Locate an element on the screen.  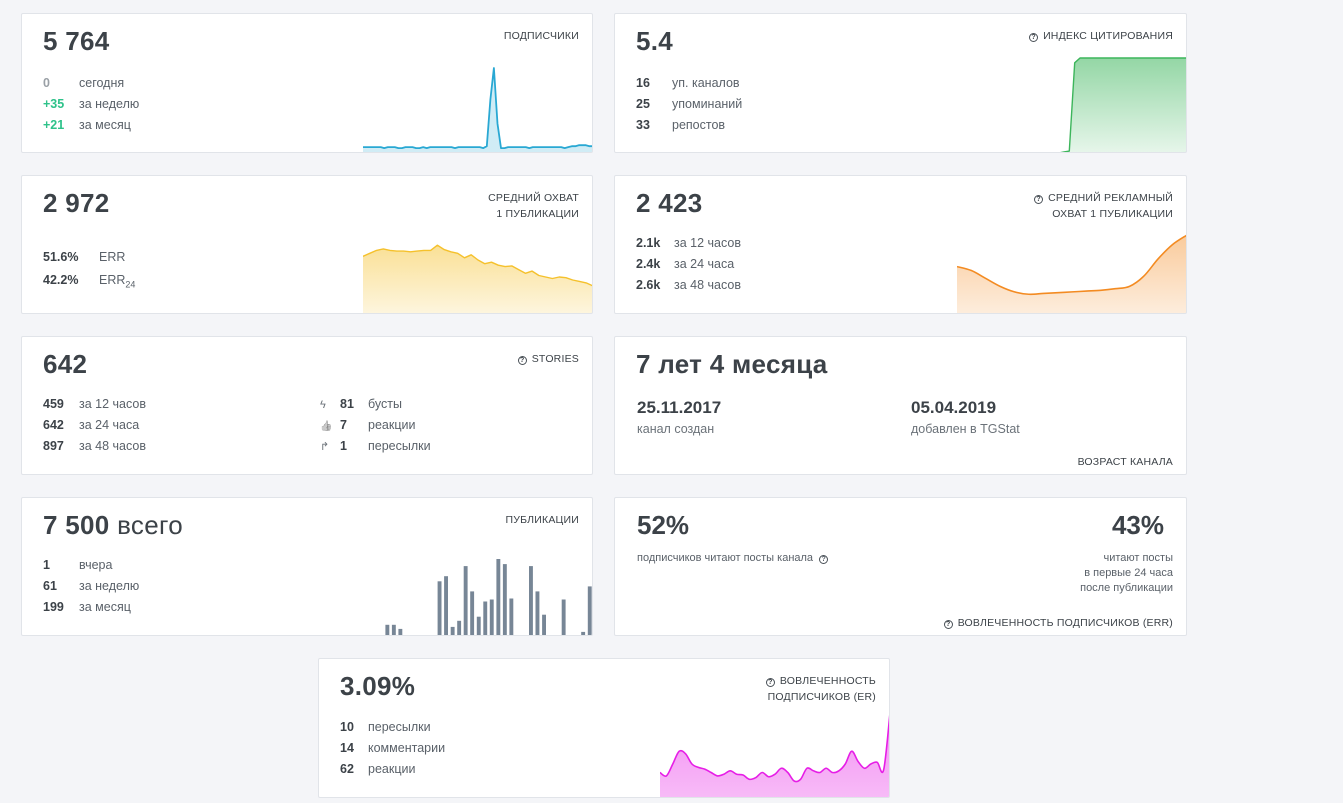
stat-value: 2.6k is located at coordinates (648, 285).